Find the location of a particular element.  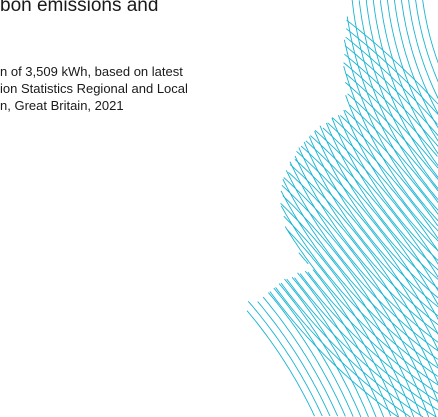

footnote-line: n of 3,509 kWh, based on latest is located at coordinates (91, 71).